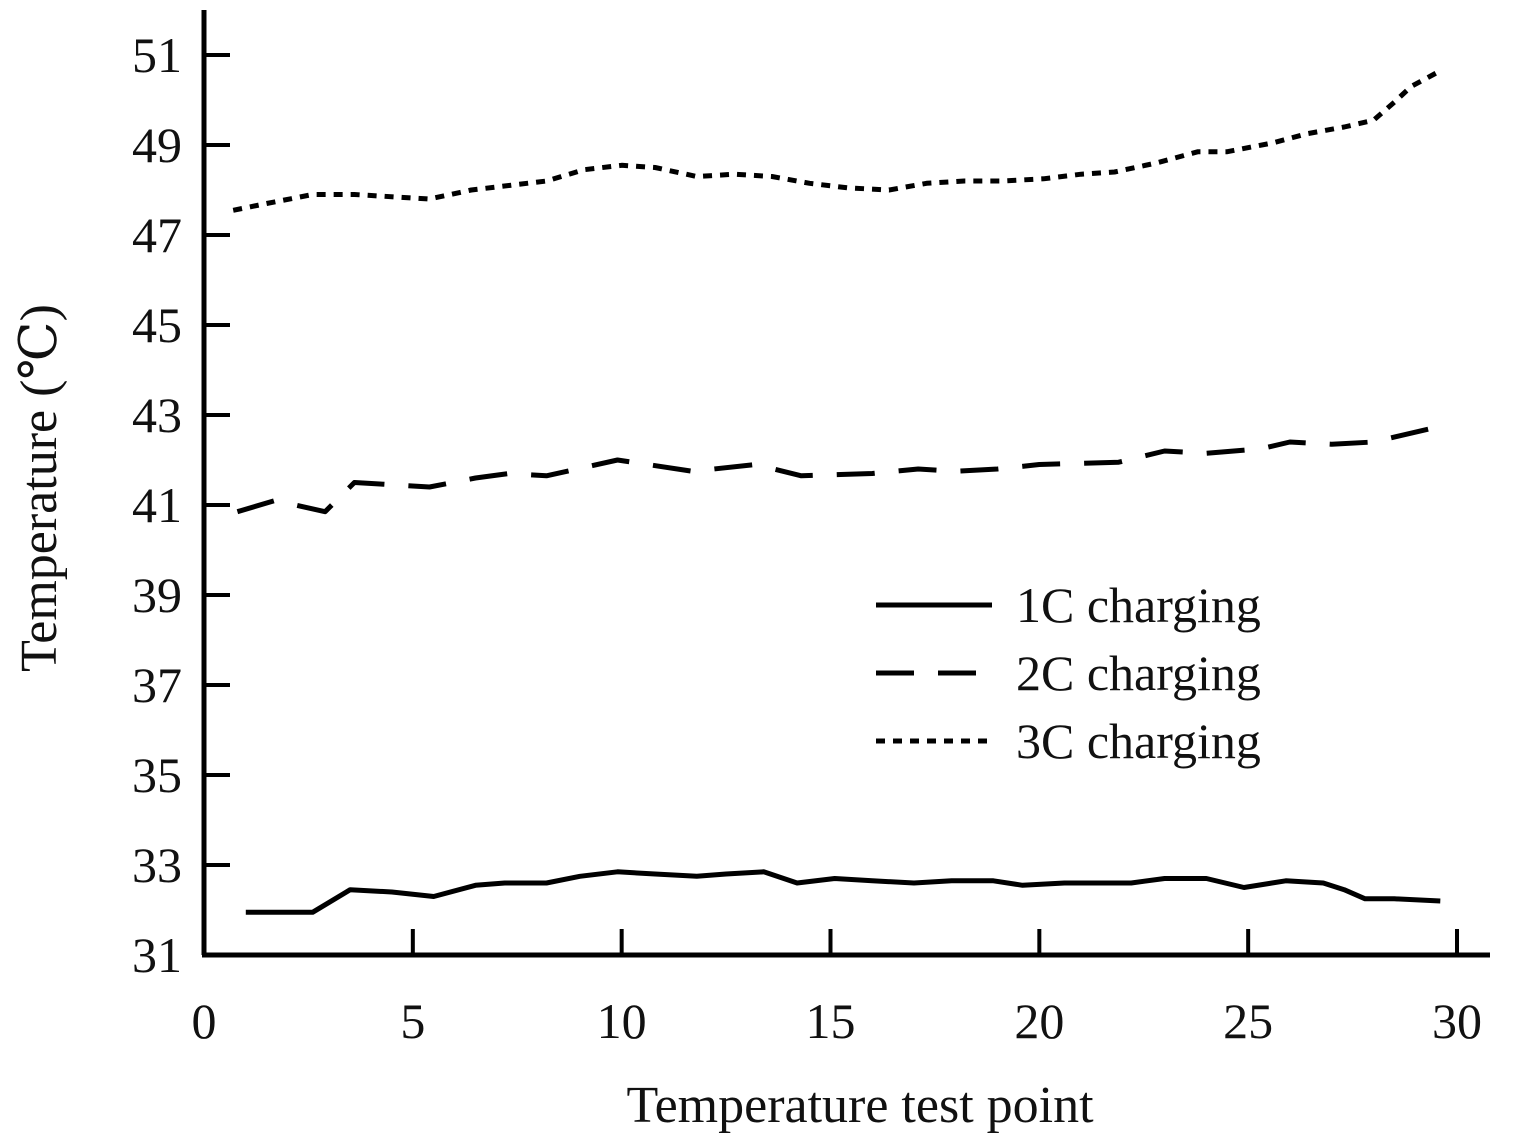 This screenshot has height=1144, width=1514. What do you see at coordinates (157, 505) in the screenshot?
I see `y-tick-label: 41` at bounding box center [157, 505].